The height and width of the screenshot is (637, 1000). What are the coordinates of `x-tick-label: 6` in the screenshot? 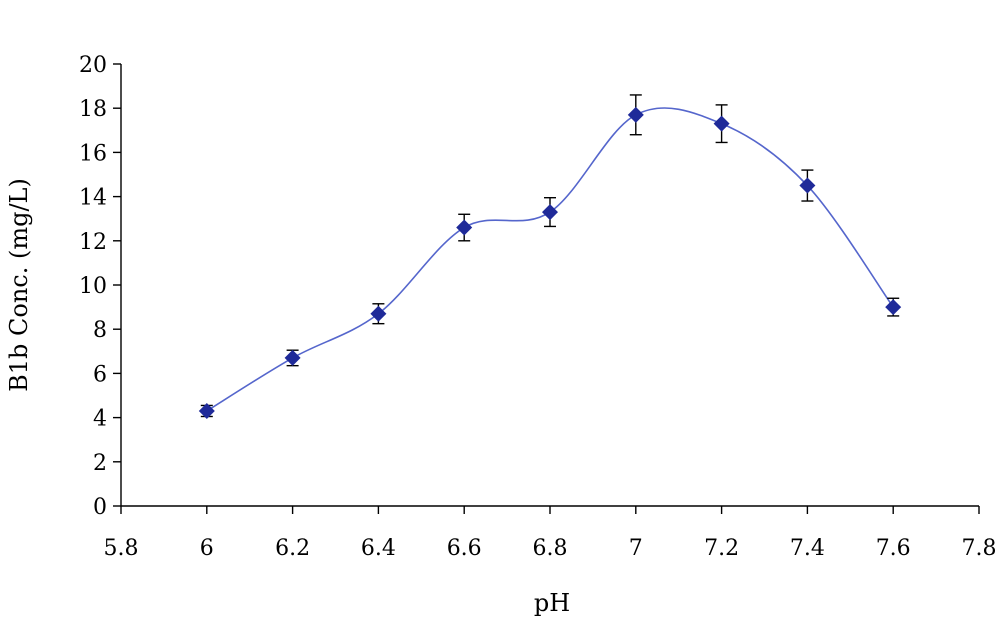 It's located at (207, 548).